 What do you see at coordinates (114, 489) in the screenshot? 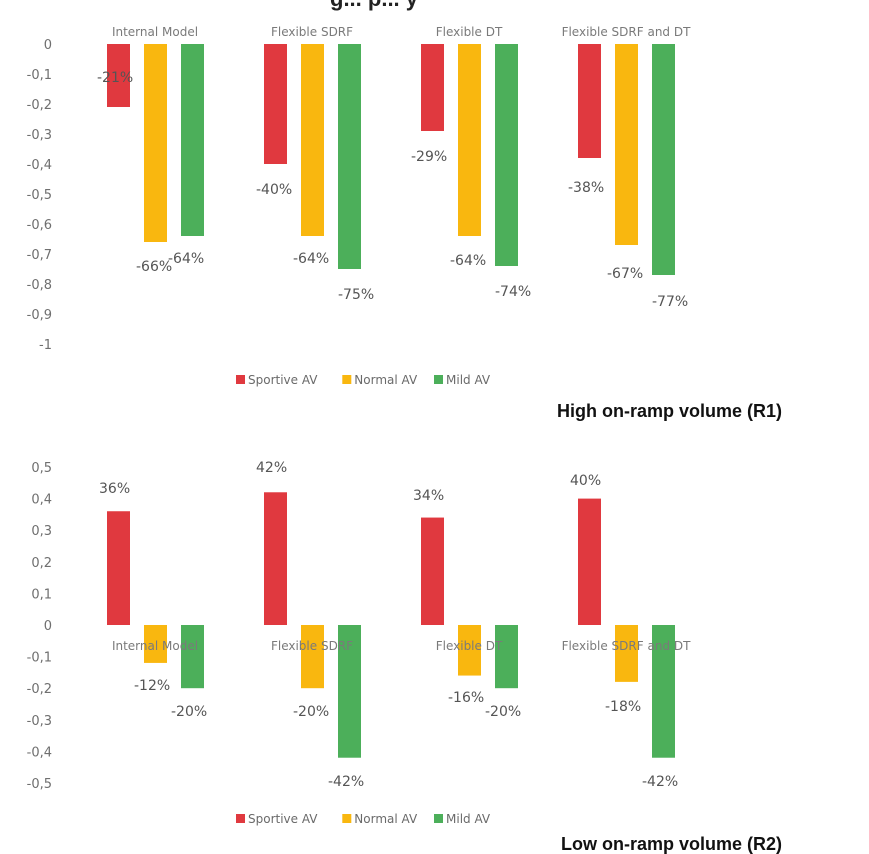
I see `data-label: 36%` at bounding box center [114, 489].